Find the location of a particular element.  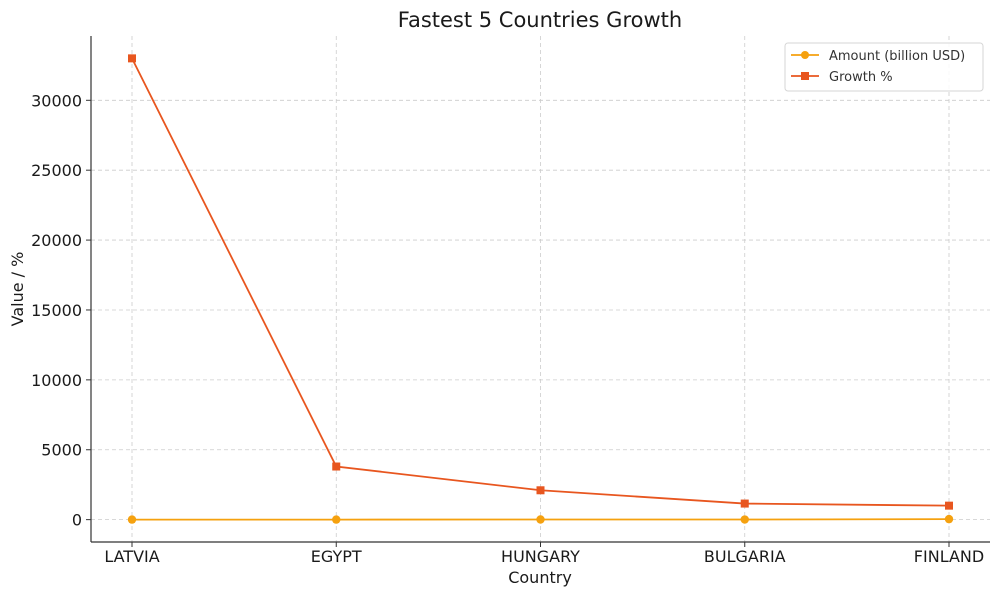

x-tick-label: EGYPT is located at coordinates (336, 556).